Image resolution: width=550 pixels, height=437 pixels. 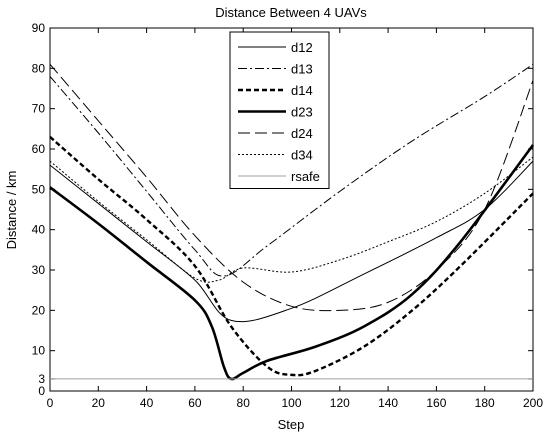 What do you see at coordinates (302, 133) in the screenshot?
I see `legend-label-d24: d24` at bounding box center [302, 133].